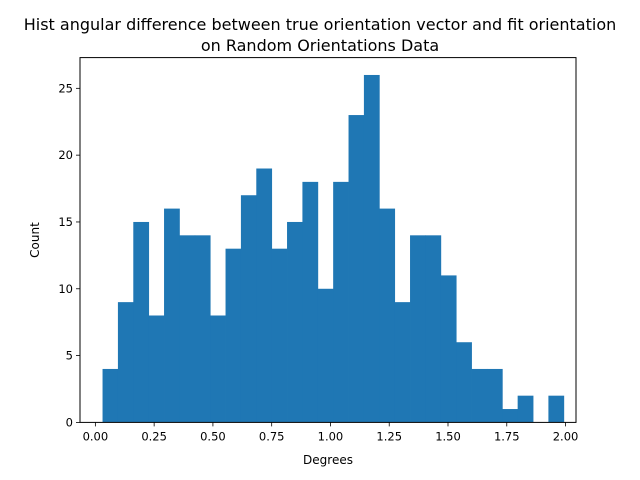 The image size is (640, 480). Describe the element at coordinates (65, 289) in the screenshot. I see `y-tick-label: 10` at that location.